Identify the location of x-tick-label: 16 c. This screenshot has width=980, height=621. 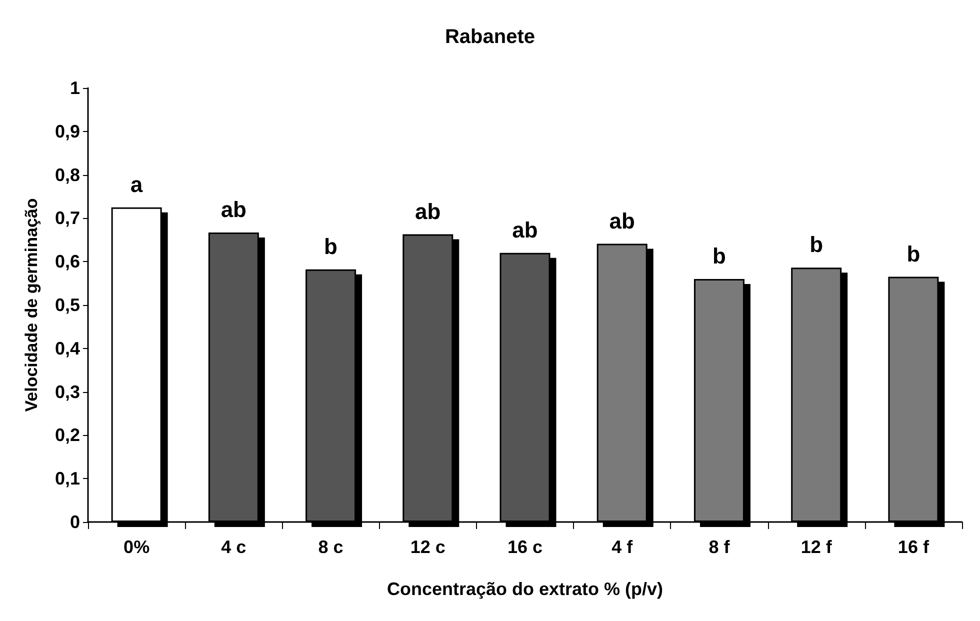
(525, 547).